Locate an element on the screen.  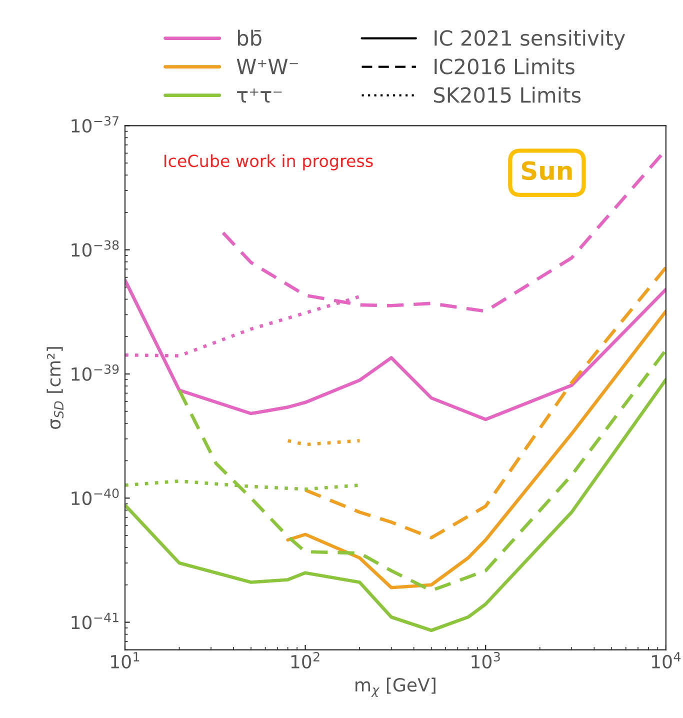
annotation: IceCube work in progress is located at coordinates (268, 162).